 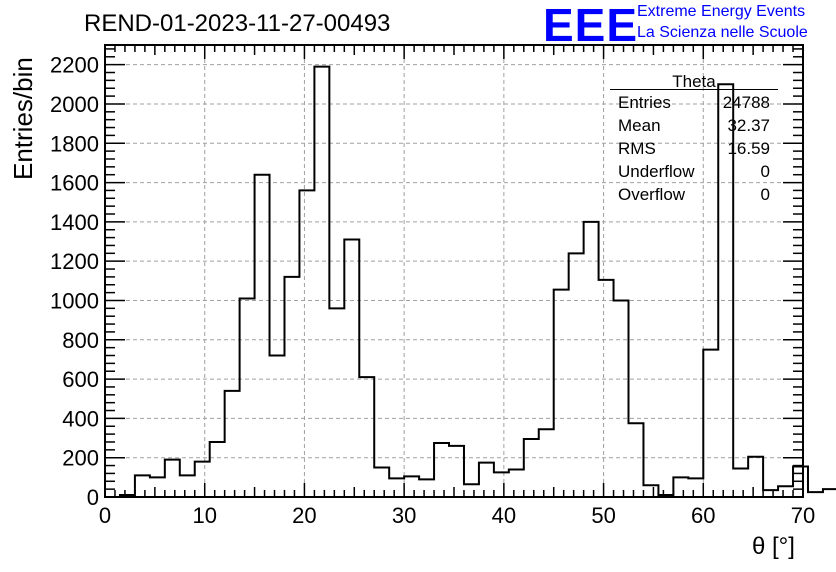 What do you see at coordinates (694, 127) in the screenshot?
I see `stats-row-mean: Mean 32.37` at bounding box center [694, 127].